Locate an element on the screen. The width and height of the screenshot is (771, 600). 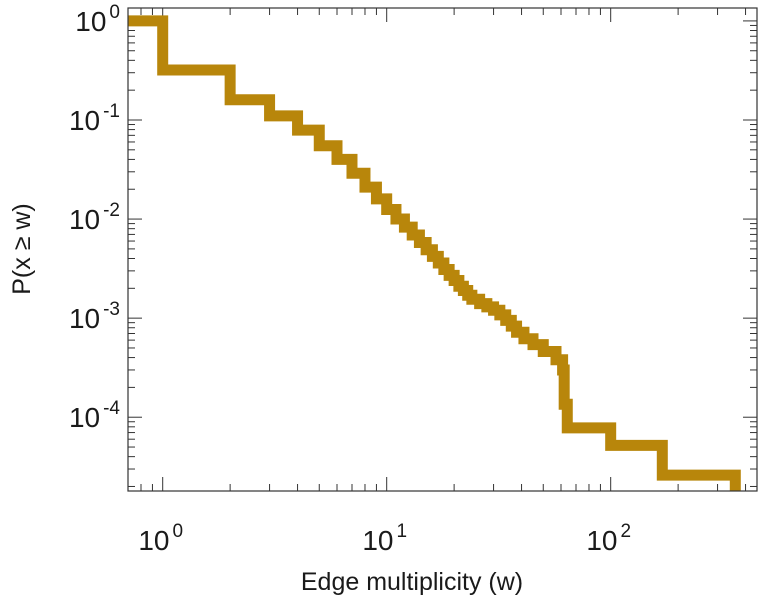
x-tick-labels: 10 0 10 1 10 2 is located at coordinates (384, 538).